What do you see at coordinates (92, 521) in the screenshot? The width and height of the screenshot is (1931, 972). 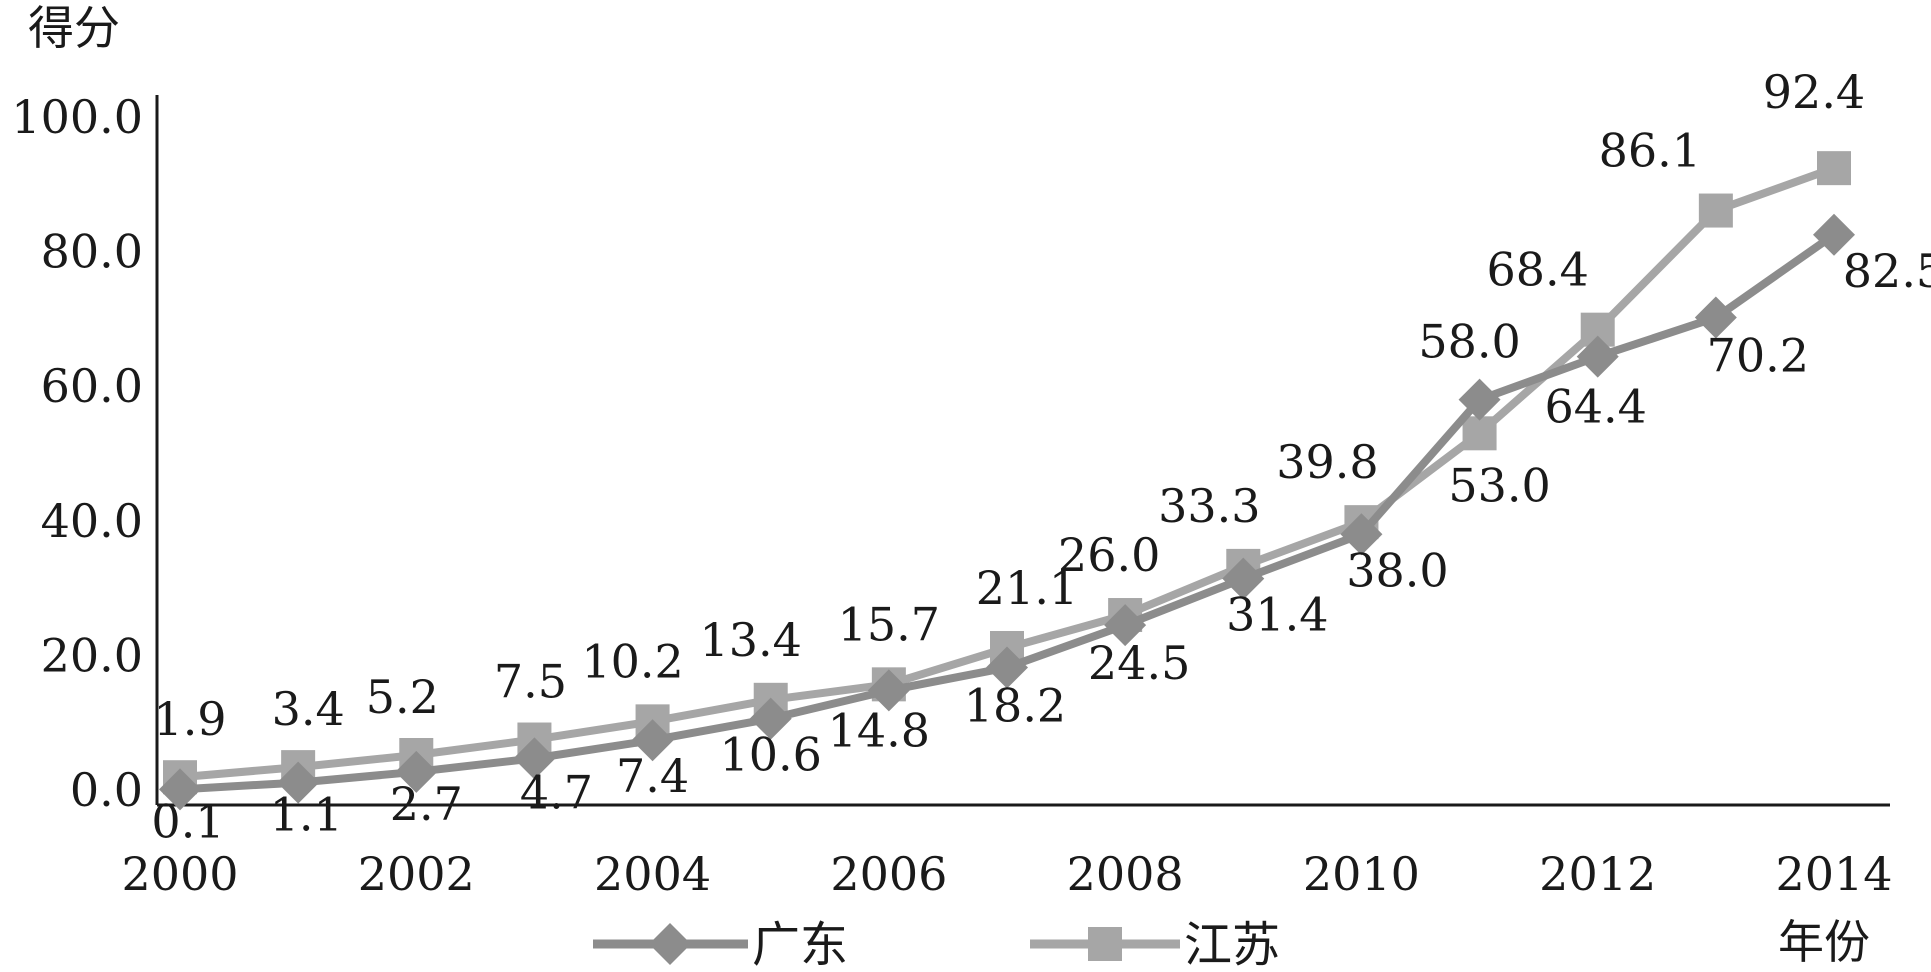 I see `y-tick-label: 40.0` at bounding box center [92, 521].